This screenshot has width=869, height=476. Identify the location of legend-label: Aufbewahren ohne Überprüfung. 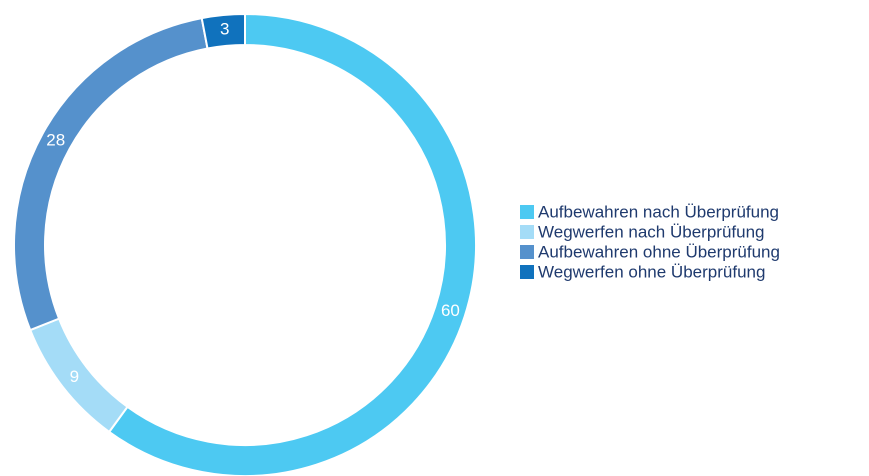
(659, 251).